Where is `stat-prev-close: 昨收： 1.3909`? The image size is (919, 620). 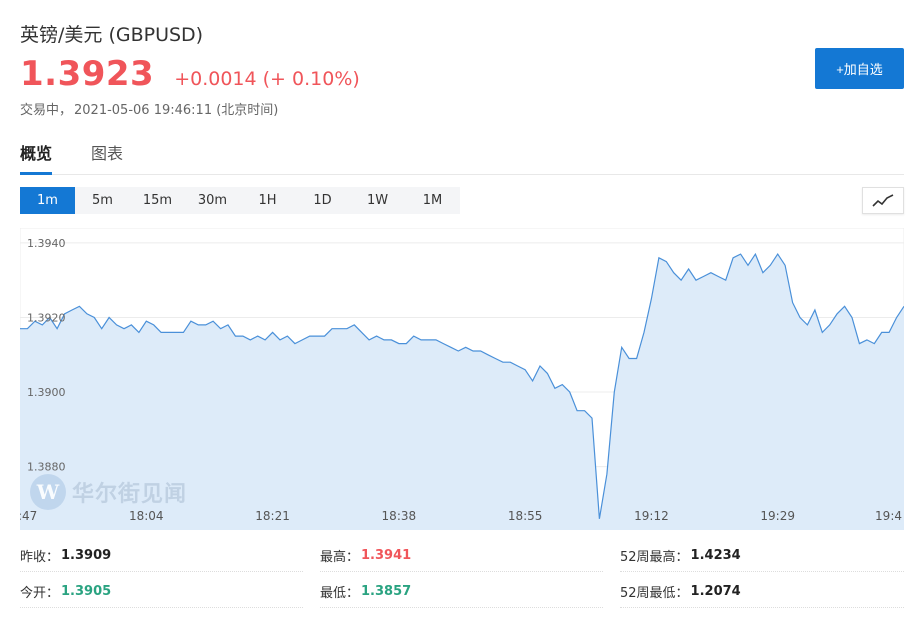
stat-prev-close: 昨收： 1.3909 is located at coordinates (161, 556).